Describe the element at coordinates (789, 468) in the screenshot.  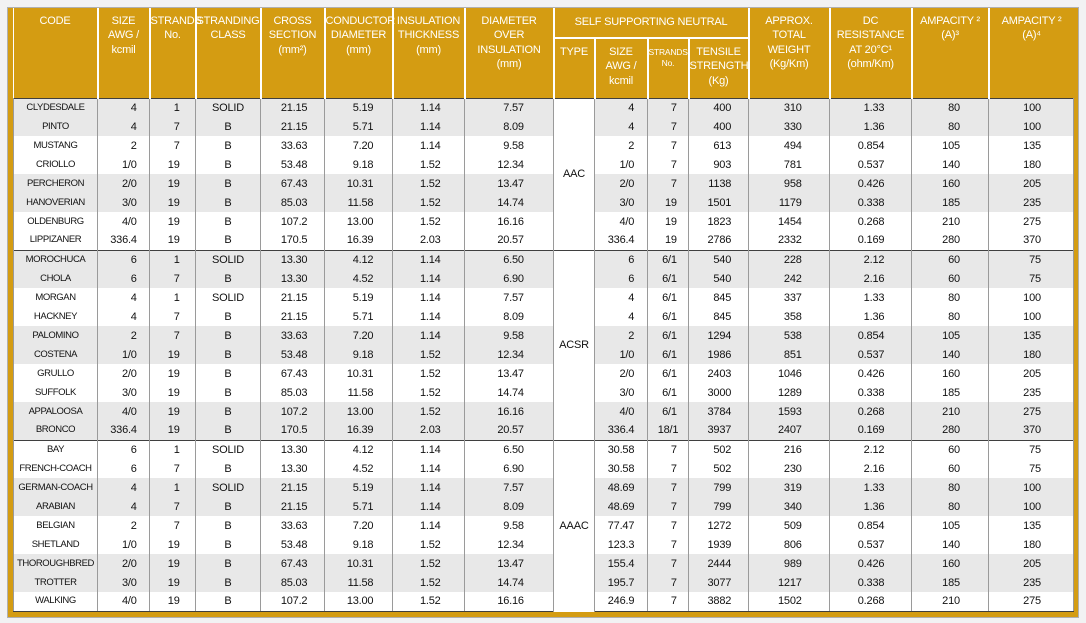
I see `cell-weight: 230` at that location.